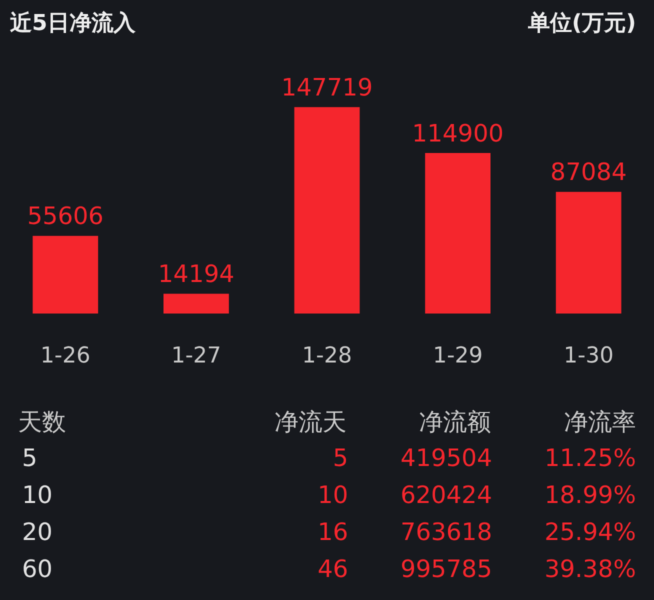 The width and height of the screenshot is (654, 600). Describe the element at coordinates (446, 569) in the screenshot. I see `text: 995785` at that location.